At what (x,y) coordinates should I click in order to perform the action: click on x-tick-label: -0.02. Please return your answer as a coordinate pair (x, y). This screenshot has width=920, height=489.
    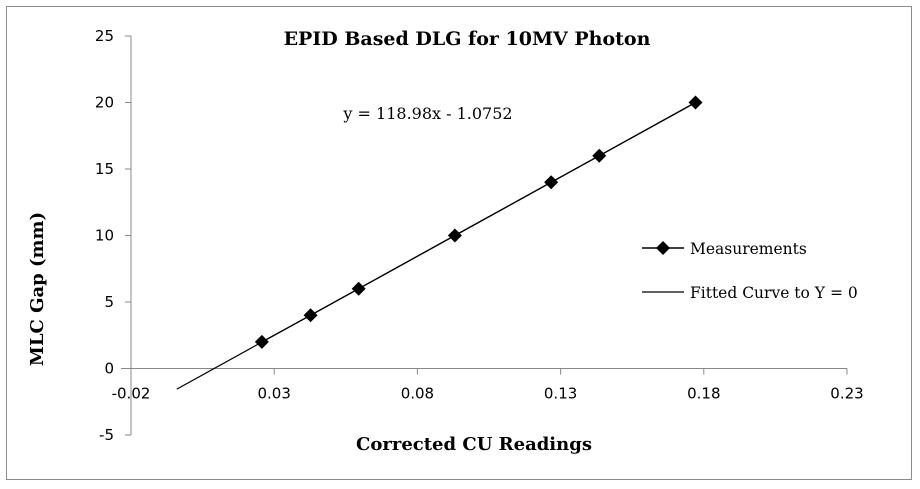
    Looking at the image, I should click on (131, 394).